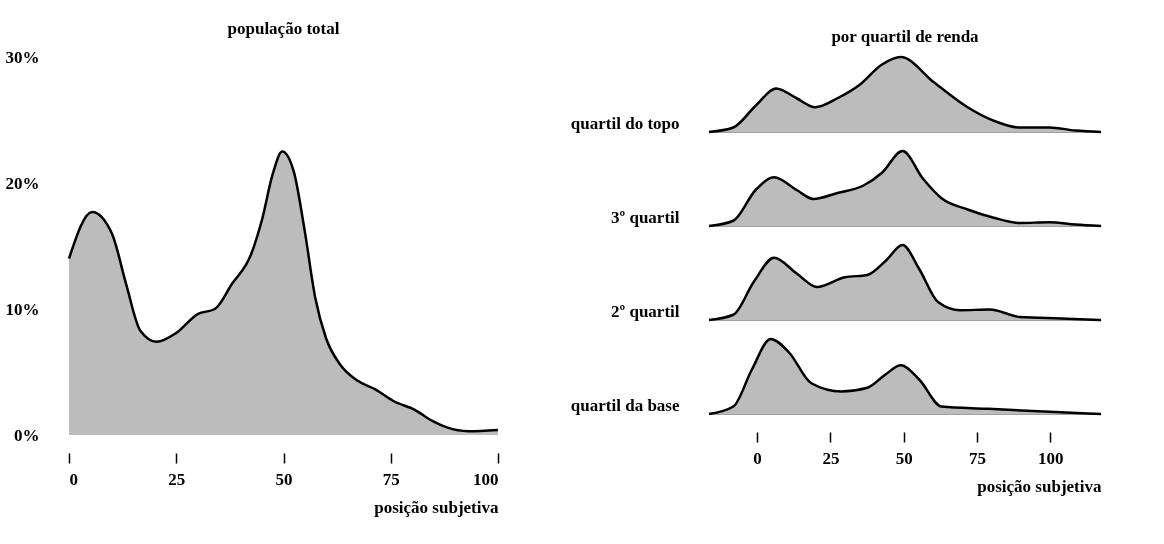  Describe the element at coordinates (905, 36) in the screenshot. I see `chart-title: por quartil de renda` at that location.